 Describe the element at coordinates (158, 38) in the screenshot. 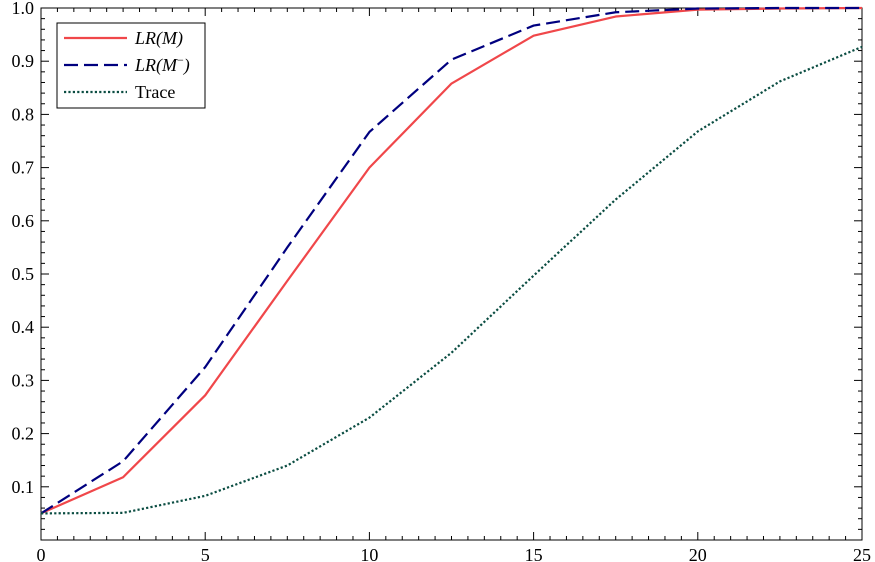

I see `legend-label-1: LR(M)` at that location.